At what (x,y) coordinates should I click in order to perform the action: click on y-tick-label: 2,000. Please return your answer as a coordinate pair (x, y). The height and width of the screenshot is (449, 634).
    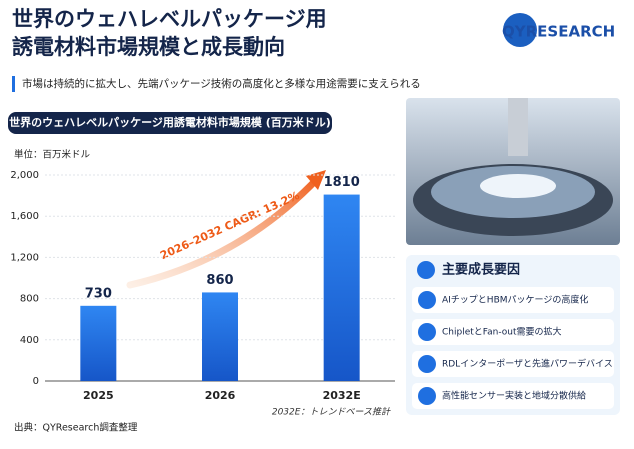
    Looking at the image, I should click on (24, 175).